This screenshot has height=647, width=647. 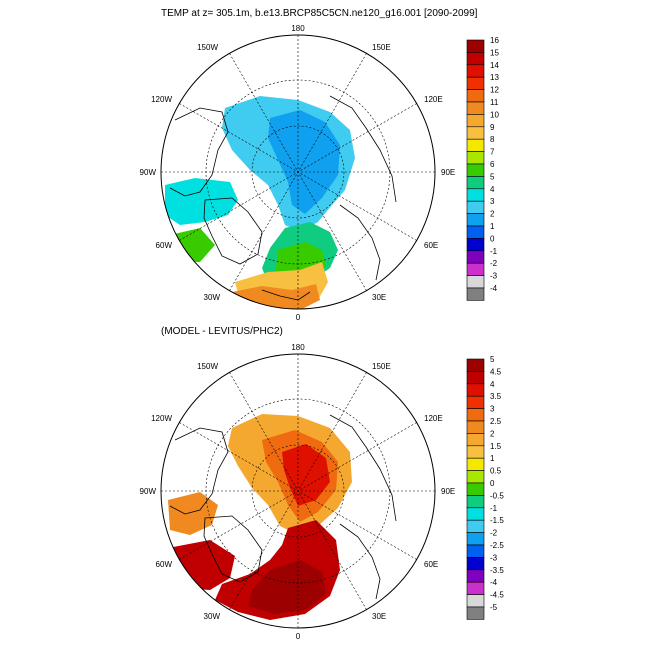 I want to click on p1-lon-90w: 90W, so click(x=148, y=172).